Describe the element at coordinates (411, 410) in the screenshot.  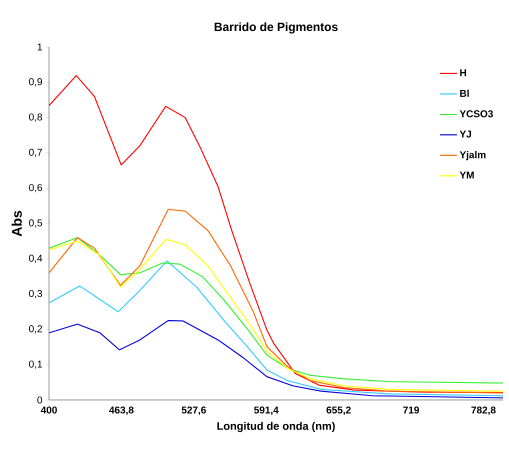
I see `x-tick-label: 719` at that location.